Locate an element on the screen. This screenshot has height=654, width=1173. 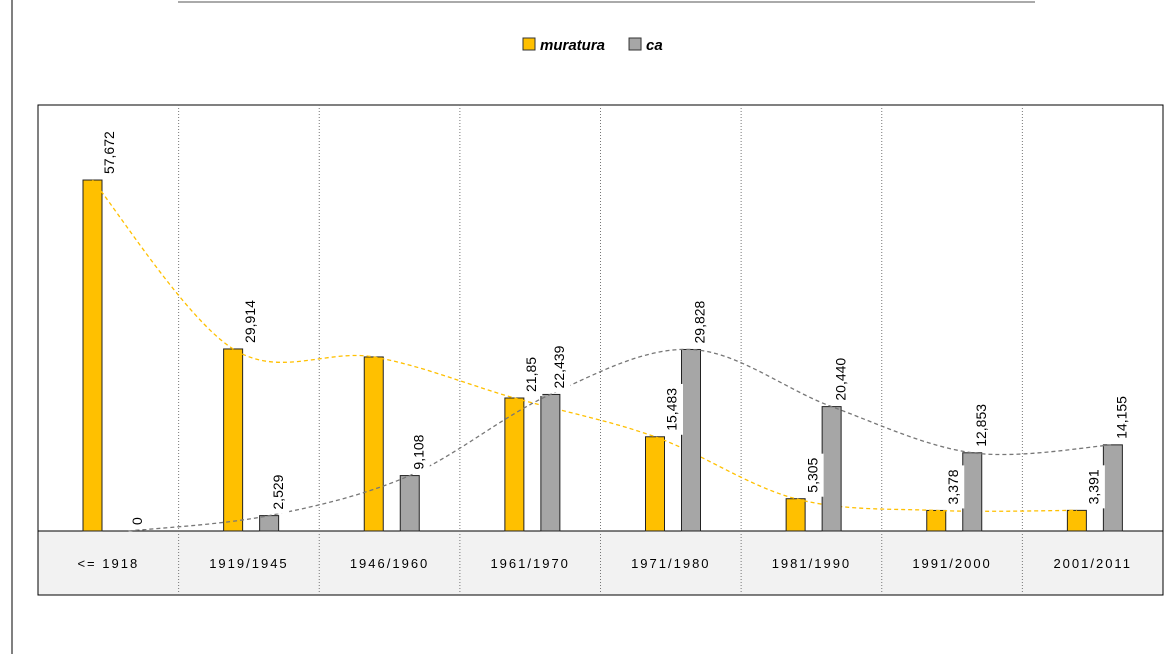
data-label: 0 is located at coordinates (137, 521).